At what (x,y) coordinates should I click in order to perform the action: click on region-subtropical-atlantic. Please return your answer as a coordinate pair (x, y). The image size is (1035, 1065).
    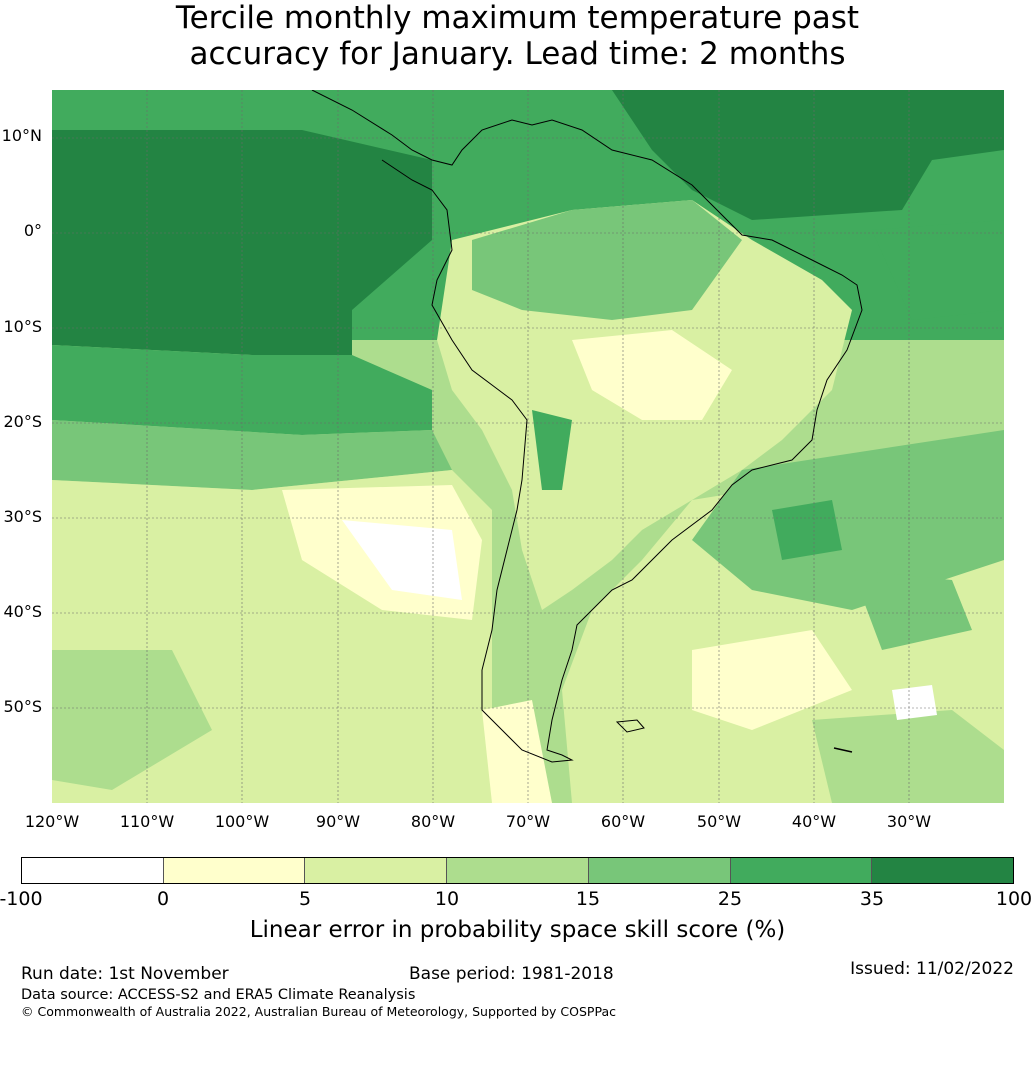
    Looking at the image, I should click on (848, 520).